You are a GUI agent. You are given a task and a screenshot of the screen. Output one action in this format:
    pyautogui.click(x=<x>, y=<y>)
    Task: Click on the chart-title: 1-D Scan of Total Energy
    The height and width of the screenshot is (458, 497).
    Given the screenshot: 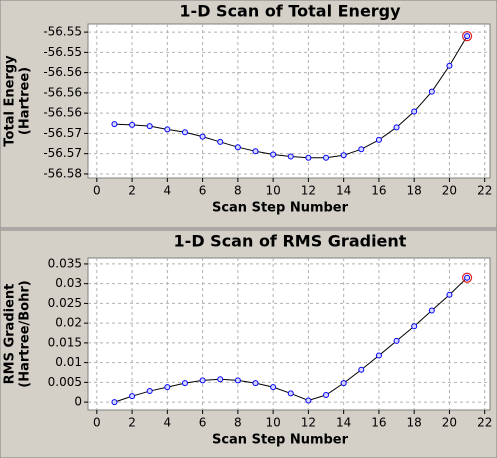 What is the action you would take?
    pyautogui.click(x=290, y=11)
    